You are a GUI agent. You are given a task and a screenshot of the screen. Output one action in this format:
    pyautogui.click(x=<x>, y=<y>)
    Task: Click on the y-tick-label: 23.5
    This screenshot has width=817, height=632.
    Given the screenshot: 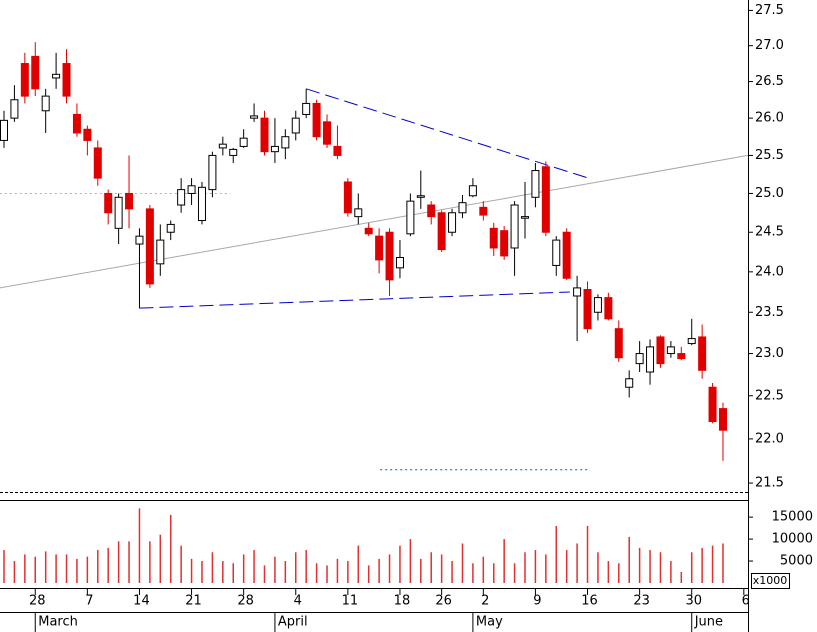 What is the action you would take?
    pyautogui.click(x=769, y=312)
    